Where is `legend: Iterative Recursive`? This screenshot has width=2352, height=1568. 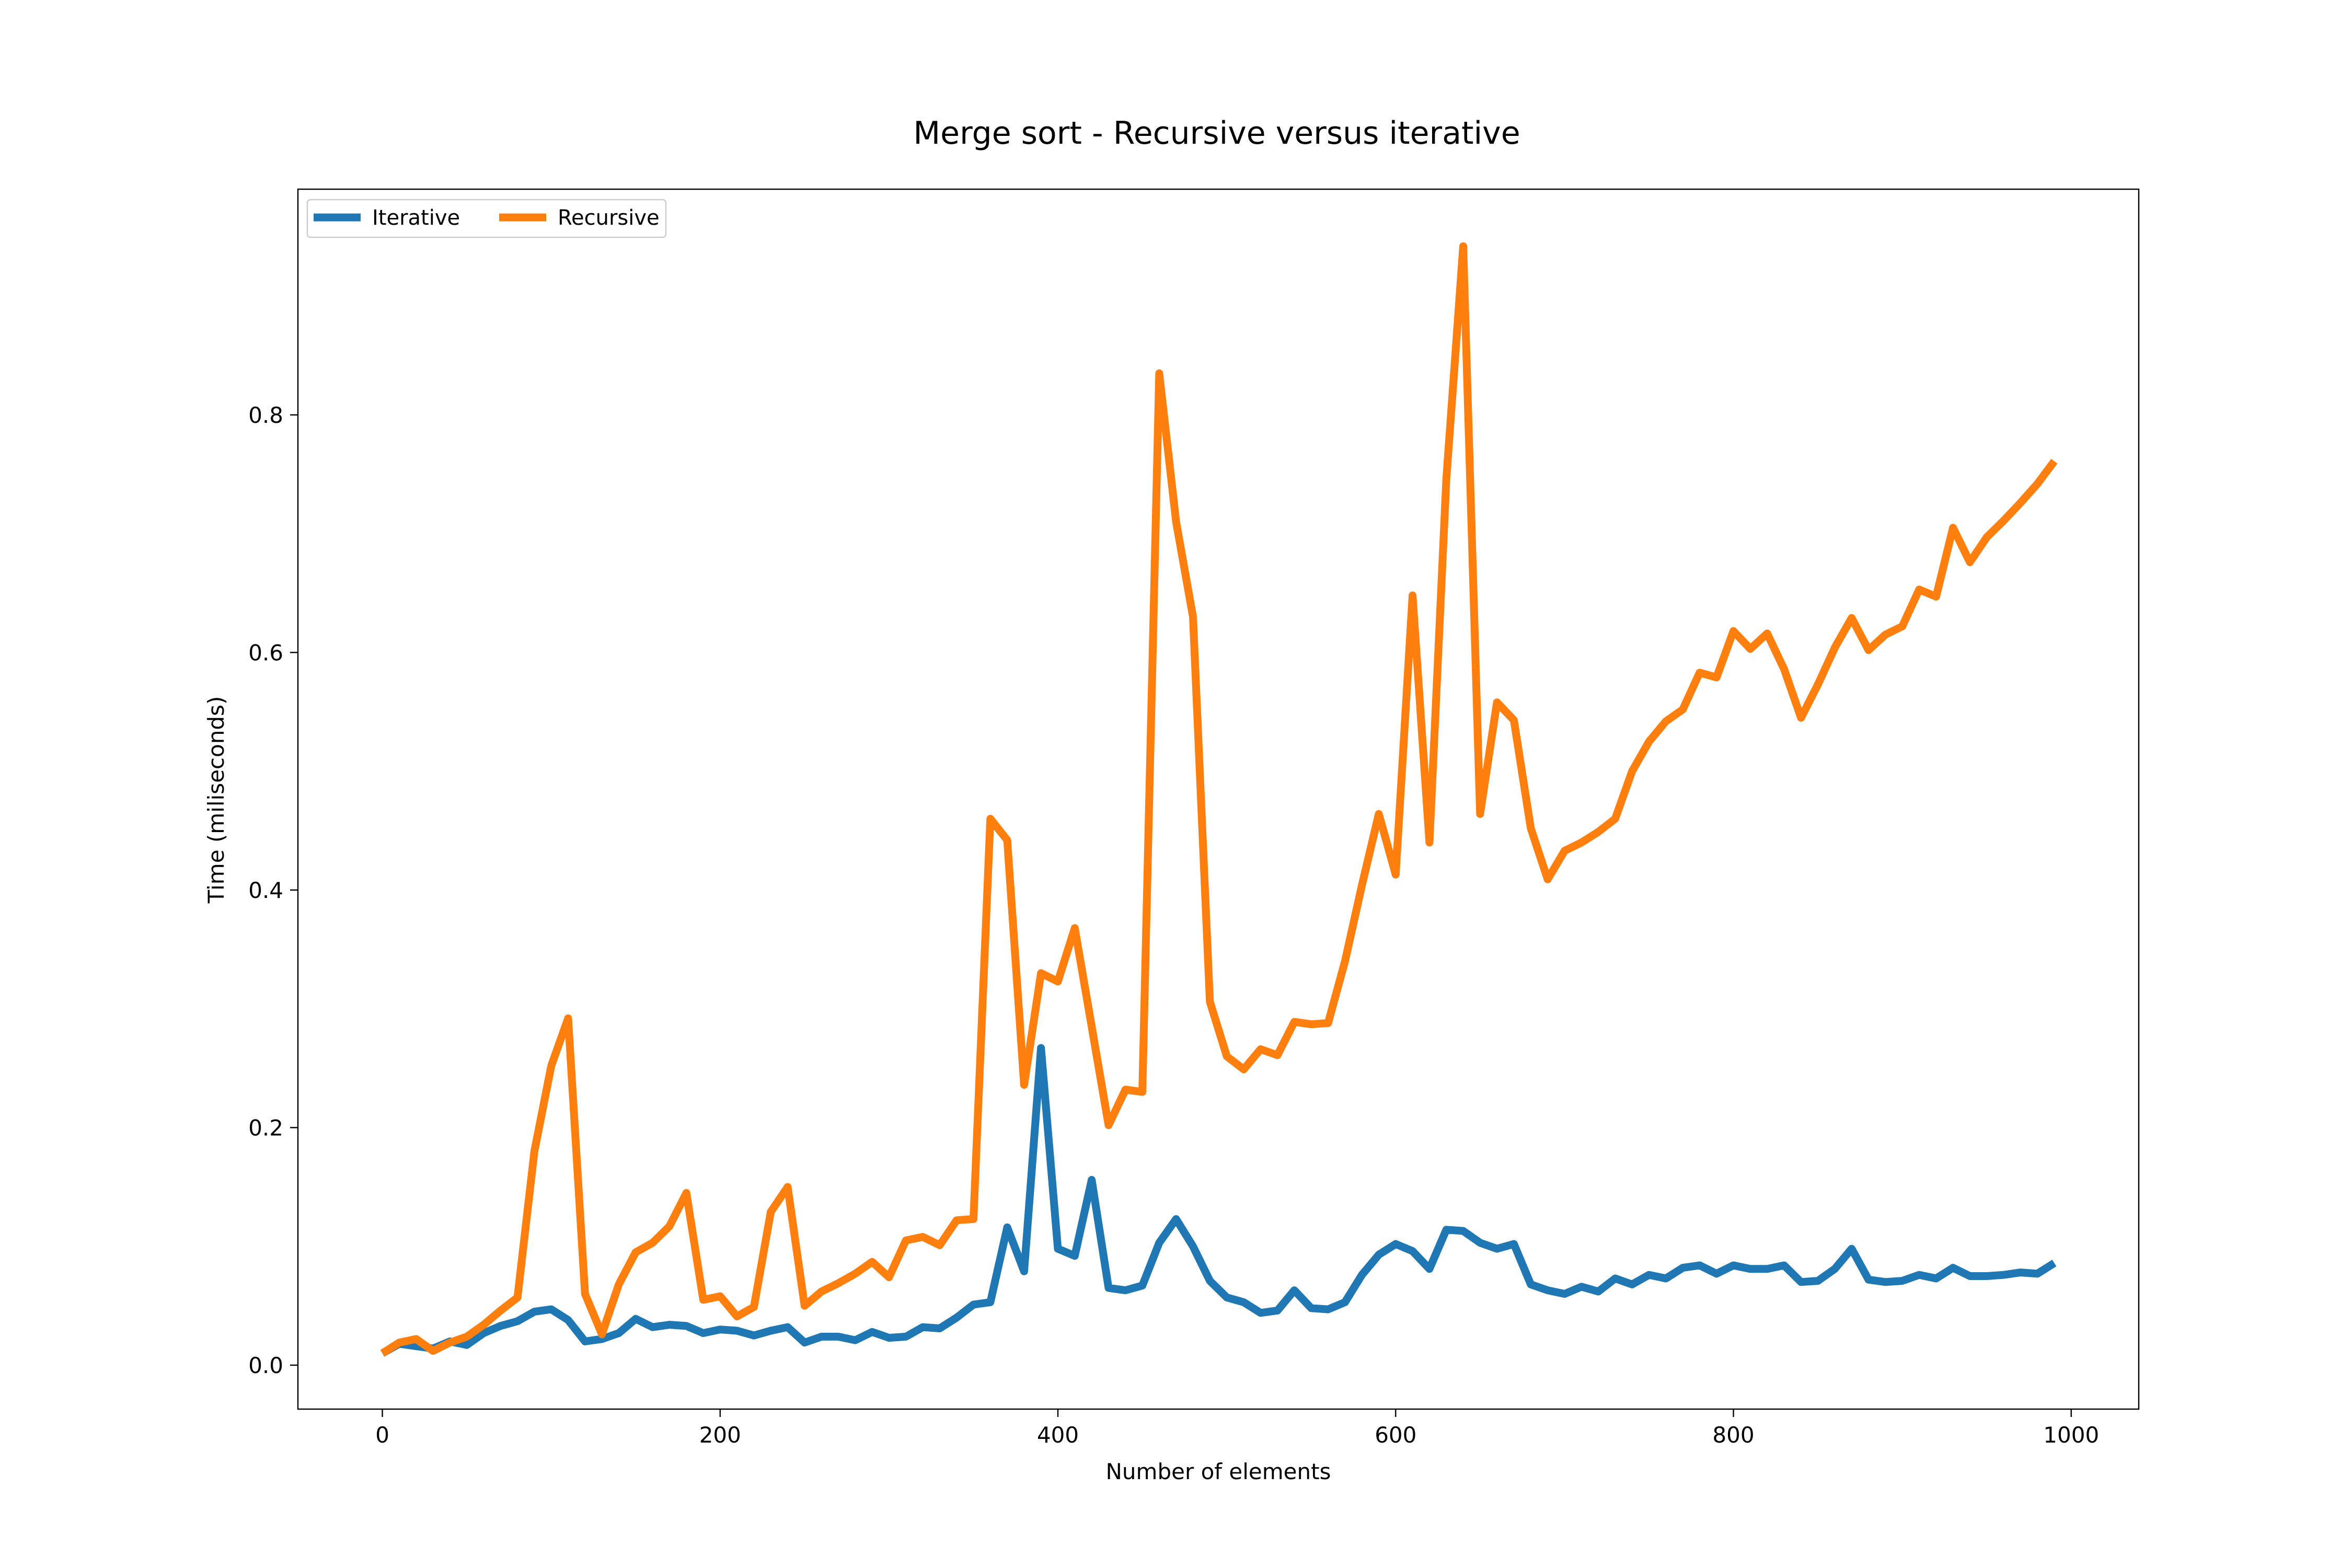
legend: Iterative Recursive is located at coordinates (486, 218).